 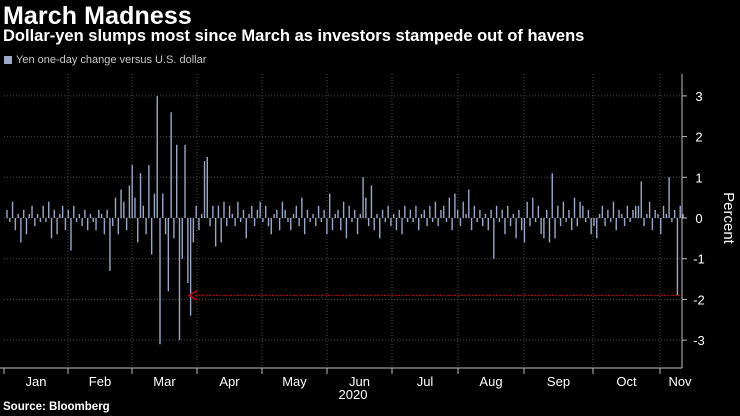 What do you see at coordinates (359, 381) in the screenshot?
I see `x-tick-label: Jun` at bounding box center [359, 381].